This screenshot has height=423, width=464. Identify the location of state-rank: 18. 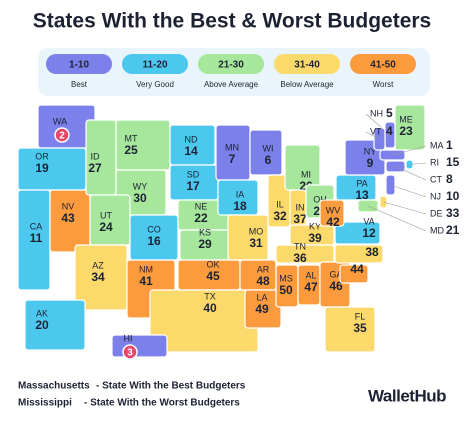
(240, 206).